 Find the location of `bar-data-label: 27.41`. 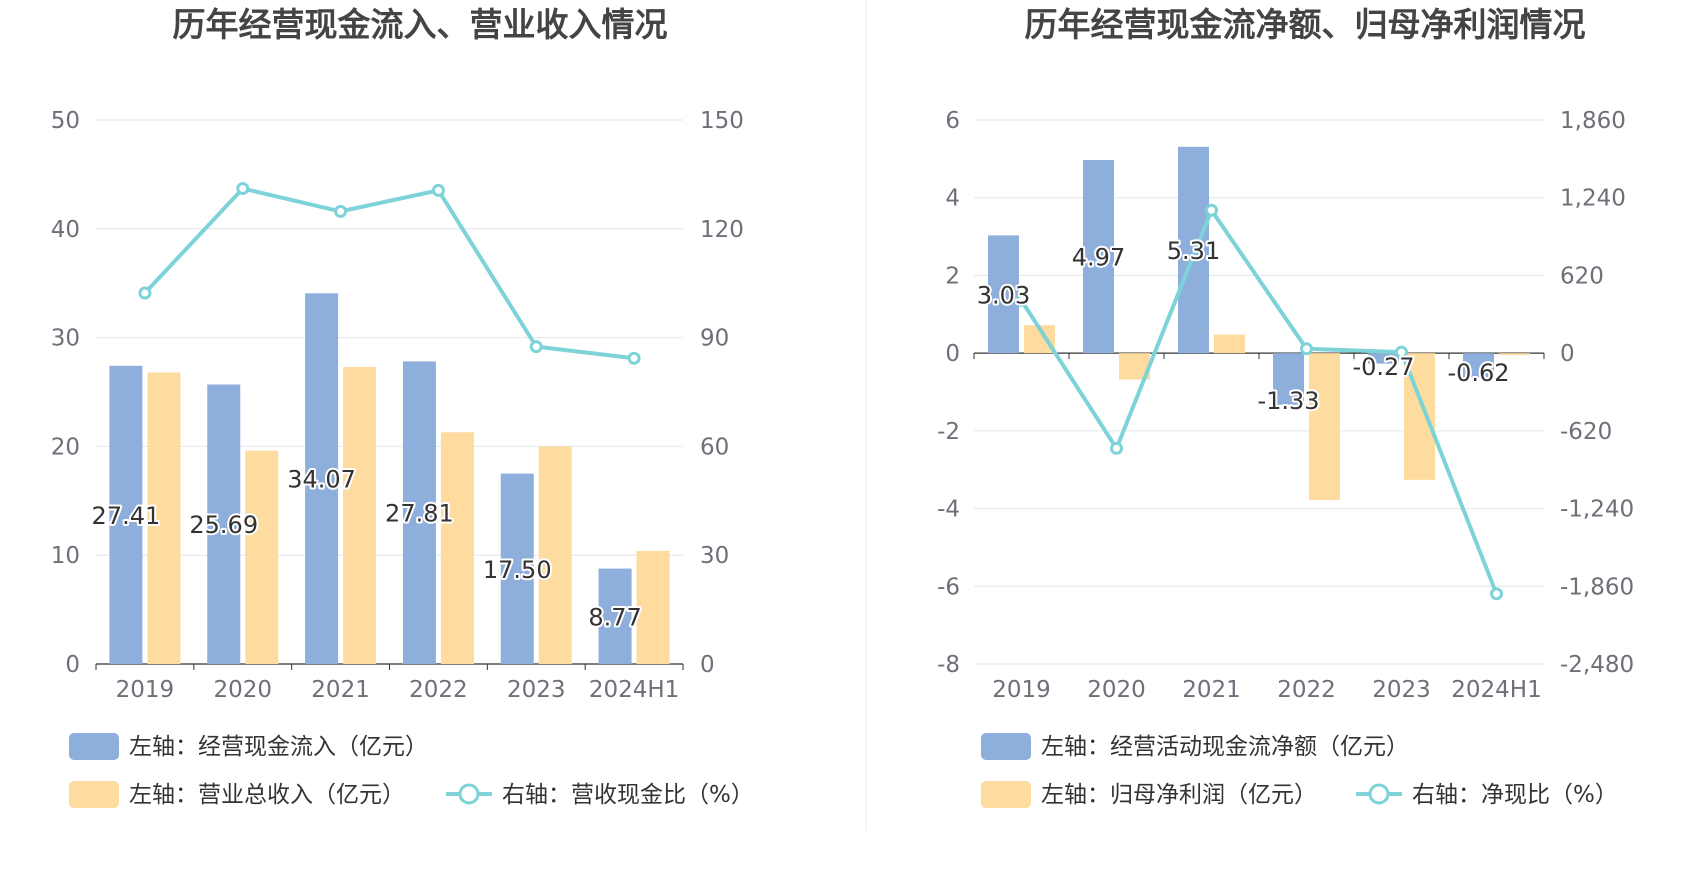

bar-data-label: 27.41 is located at coordinates (126, 516).